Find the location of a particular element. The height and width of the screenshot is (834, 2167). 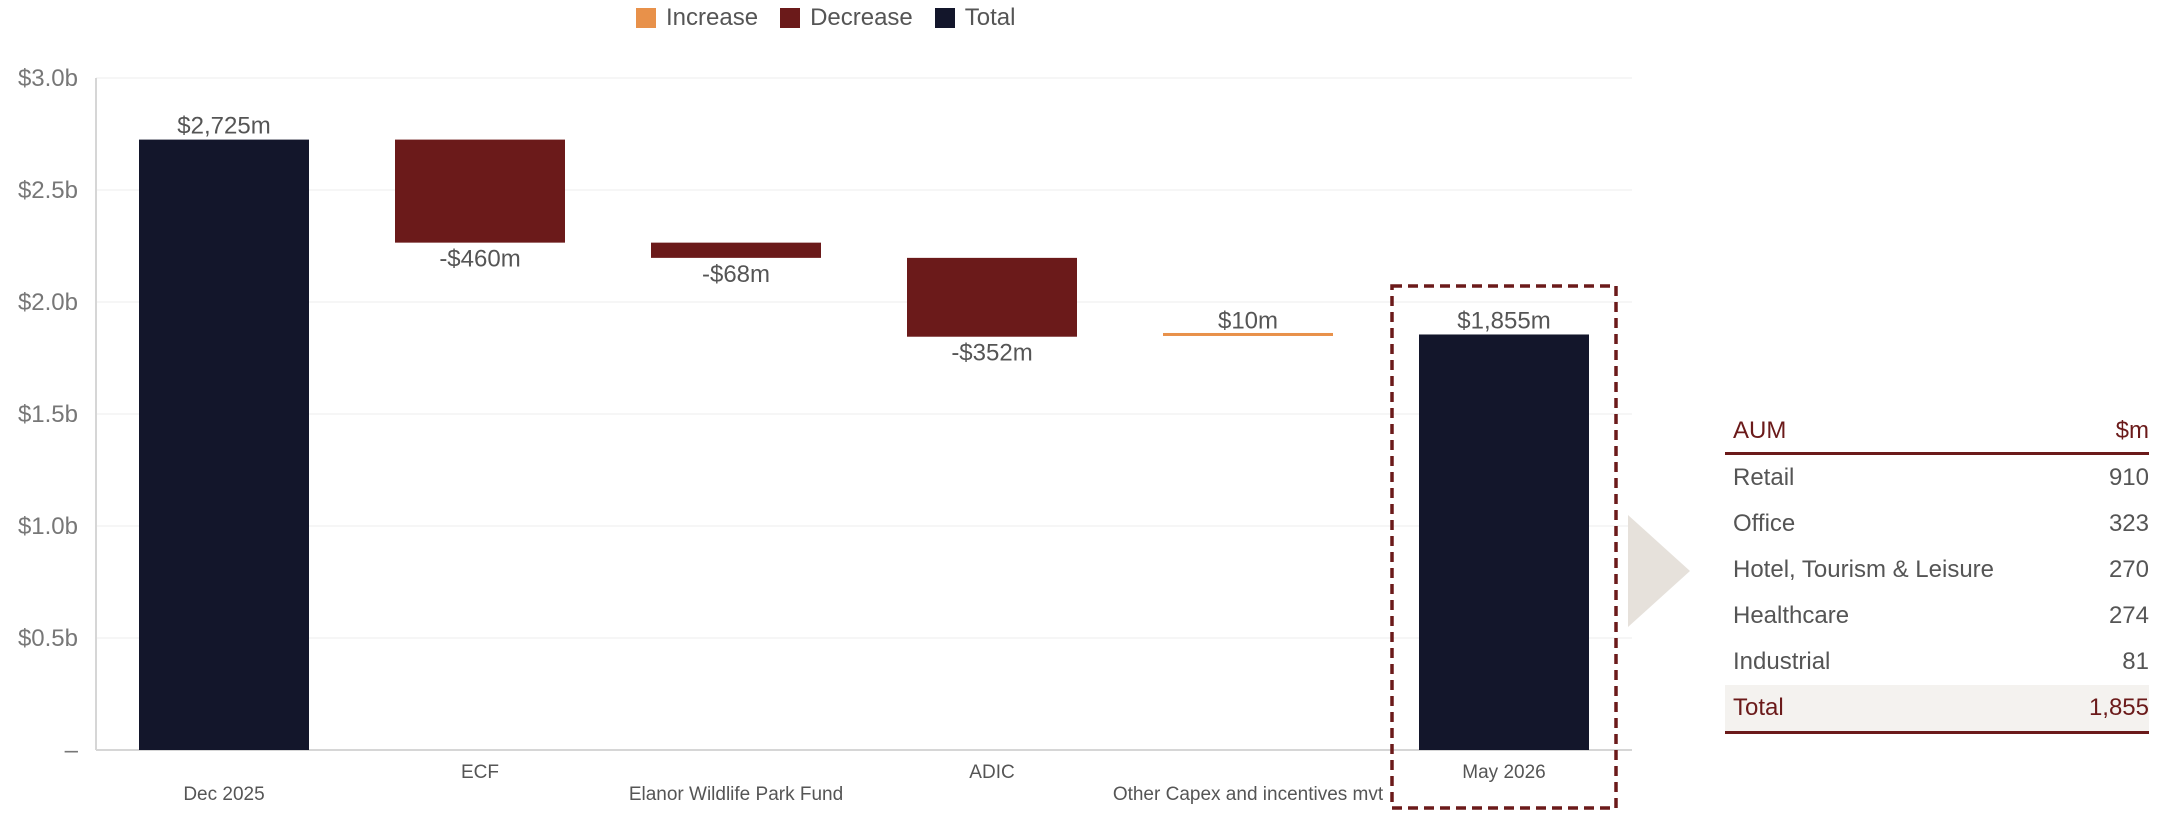

table-row: Industrial 81 is located at coordinates (1937, 662).